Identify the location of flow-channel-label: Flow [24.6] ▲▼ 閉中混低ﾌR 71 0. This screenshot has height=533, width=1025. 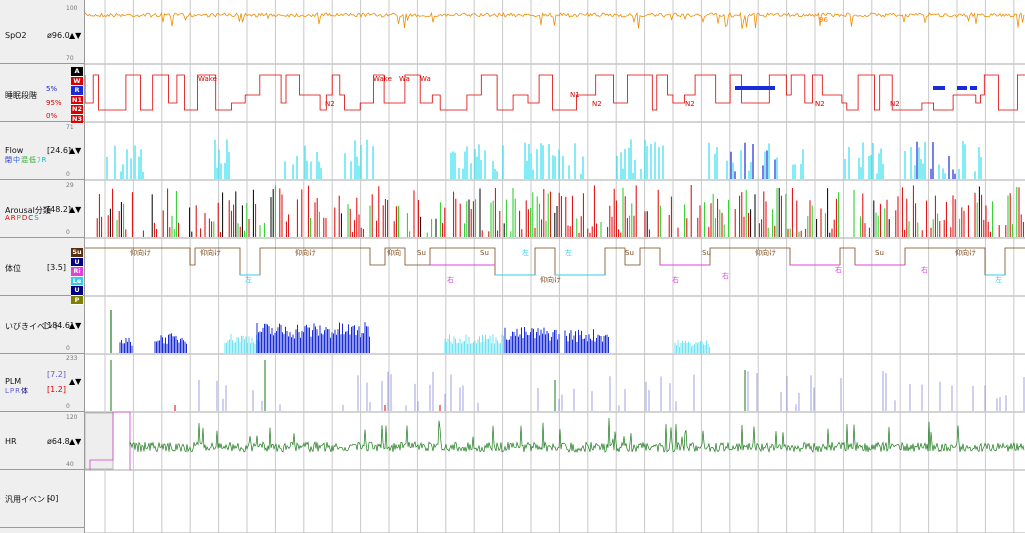
(42, 151).